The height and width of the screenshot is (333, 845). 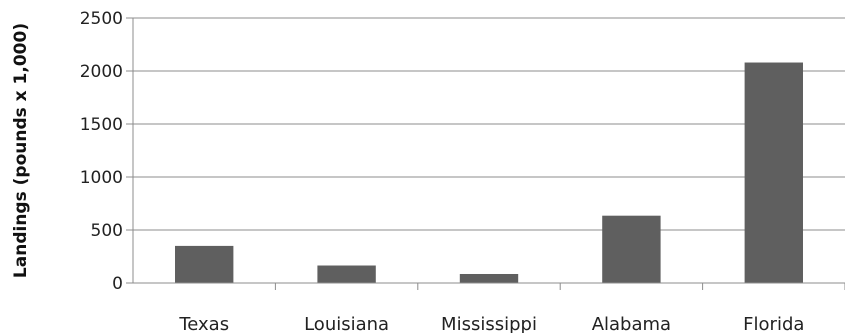 I want to click on y-tick-label: 2500, so click(x=101, y=19).